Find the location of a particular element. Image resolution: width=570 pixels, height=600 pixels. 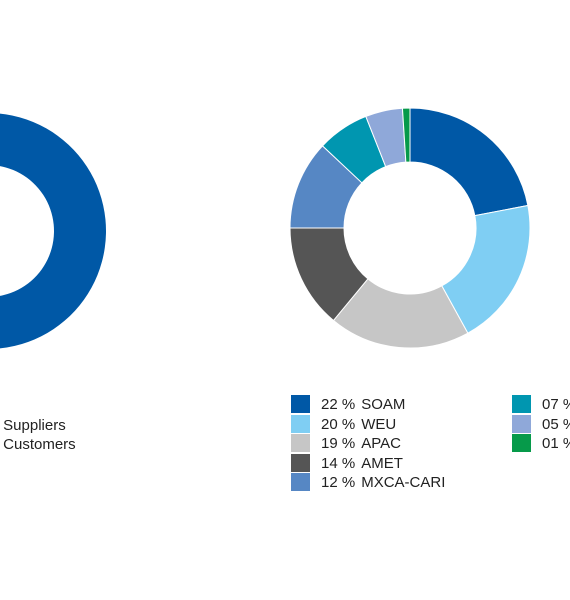

left-chart-legend: - Suppliers - Customers is located at coordinates (38, 435).